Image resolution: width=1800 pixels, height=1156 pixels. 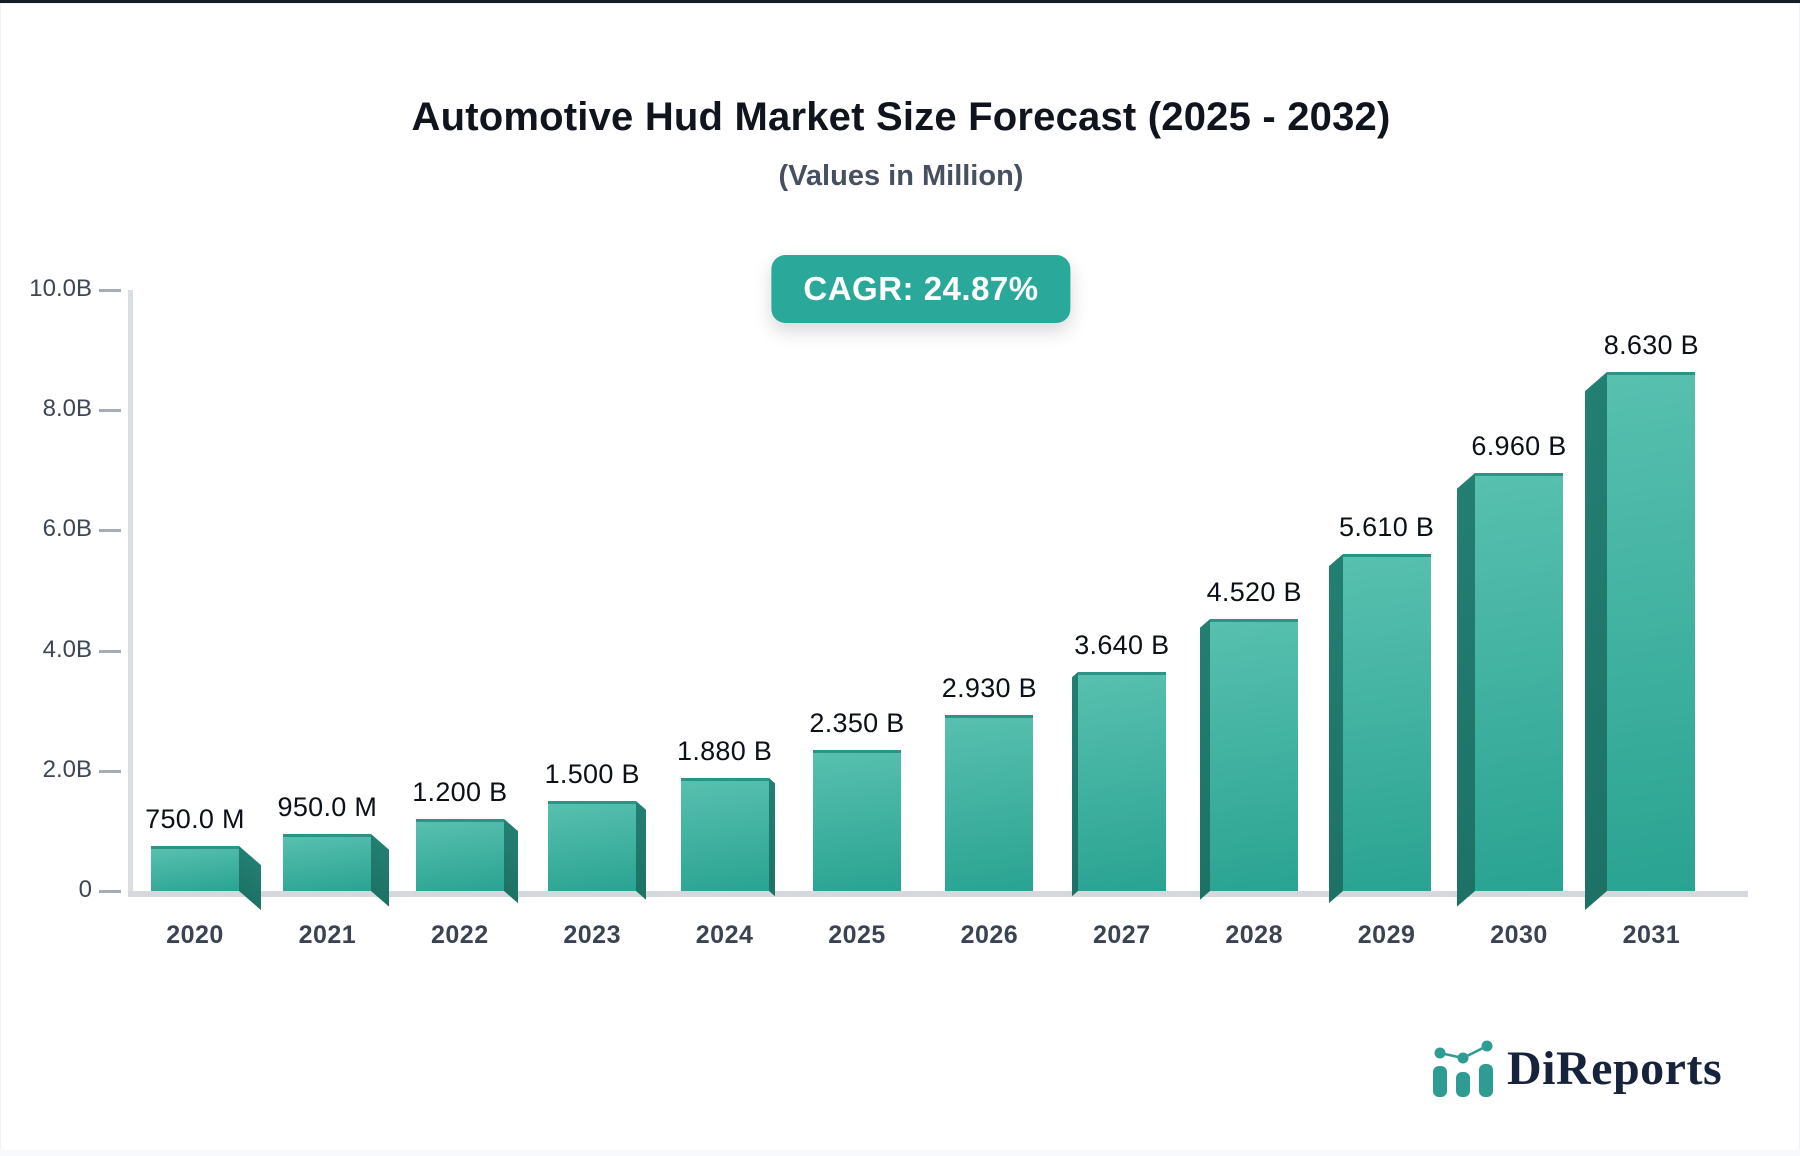 I want to click on x-tick-label: 2021, so click(x=327, y=935).